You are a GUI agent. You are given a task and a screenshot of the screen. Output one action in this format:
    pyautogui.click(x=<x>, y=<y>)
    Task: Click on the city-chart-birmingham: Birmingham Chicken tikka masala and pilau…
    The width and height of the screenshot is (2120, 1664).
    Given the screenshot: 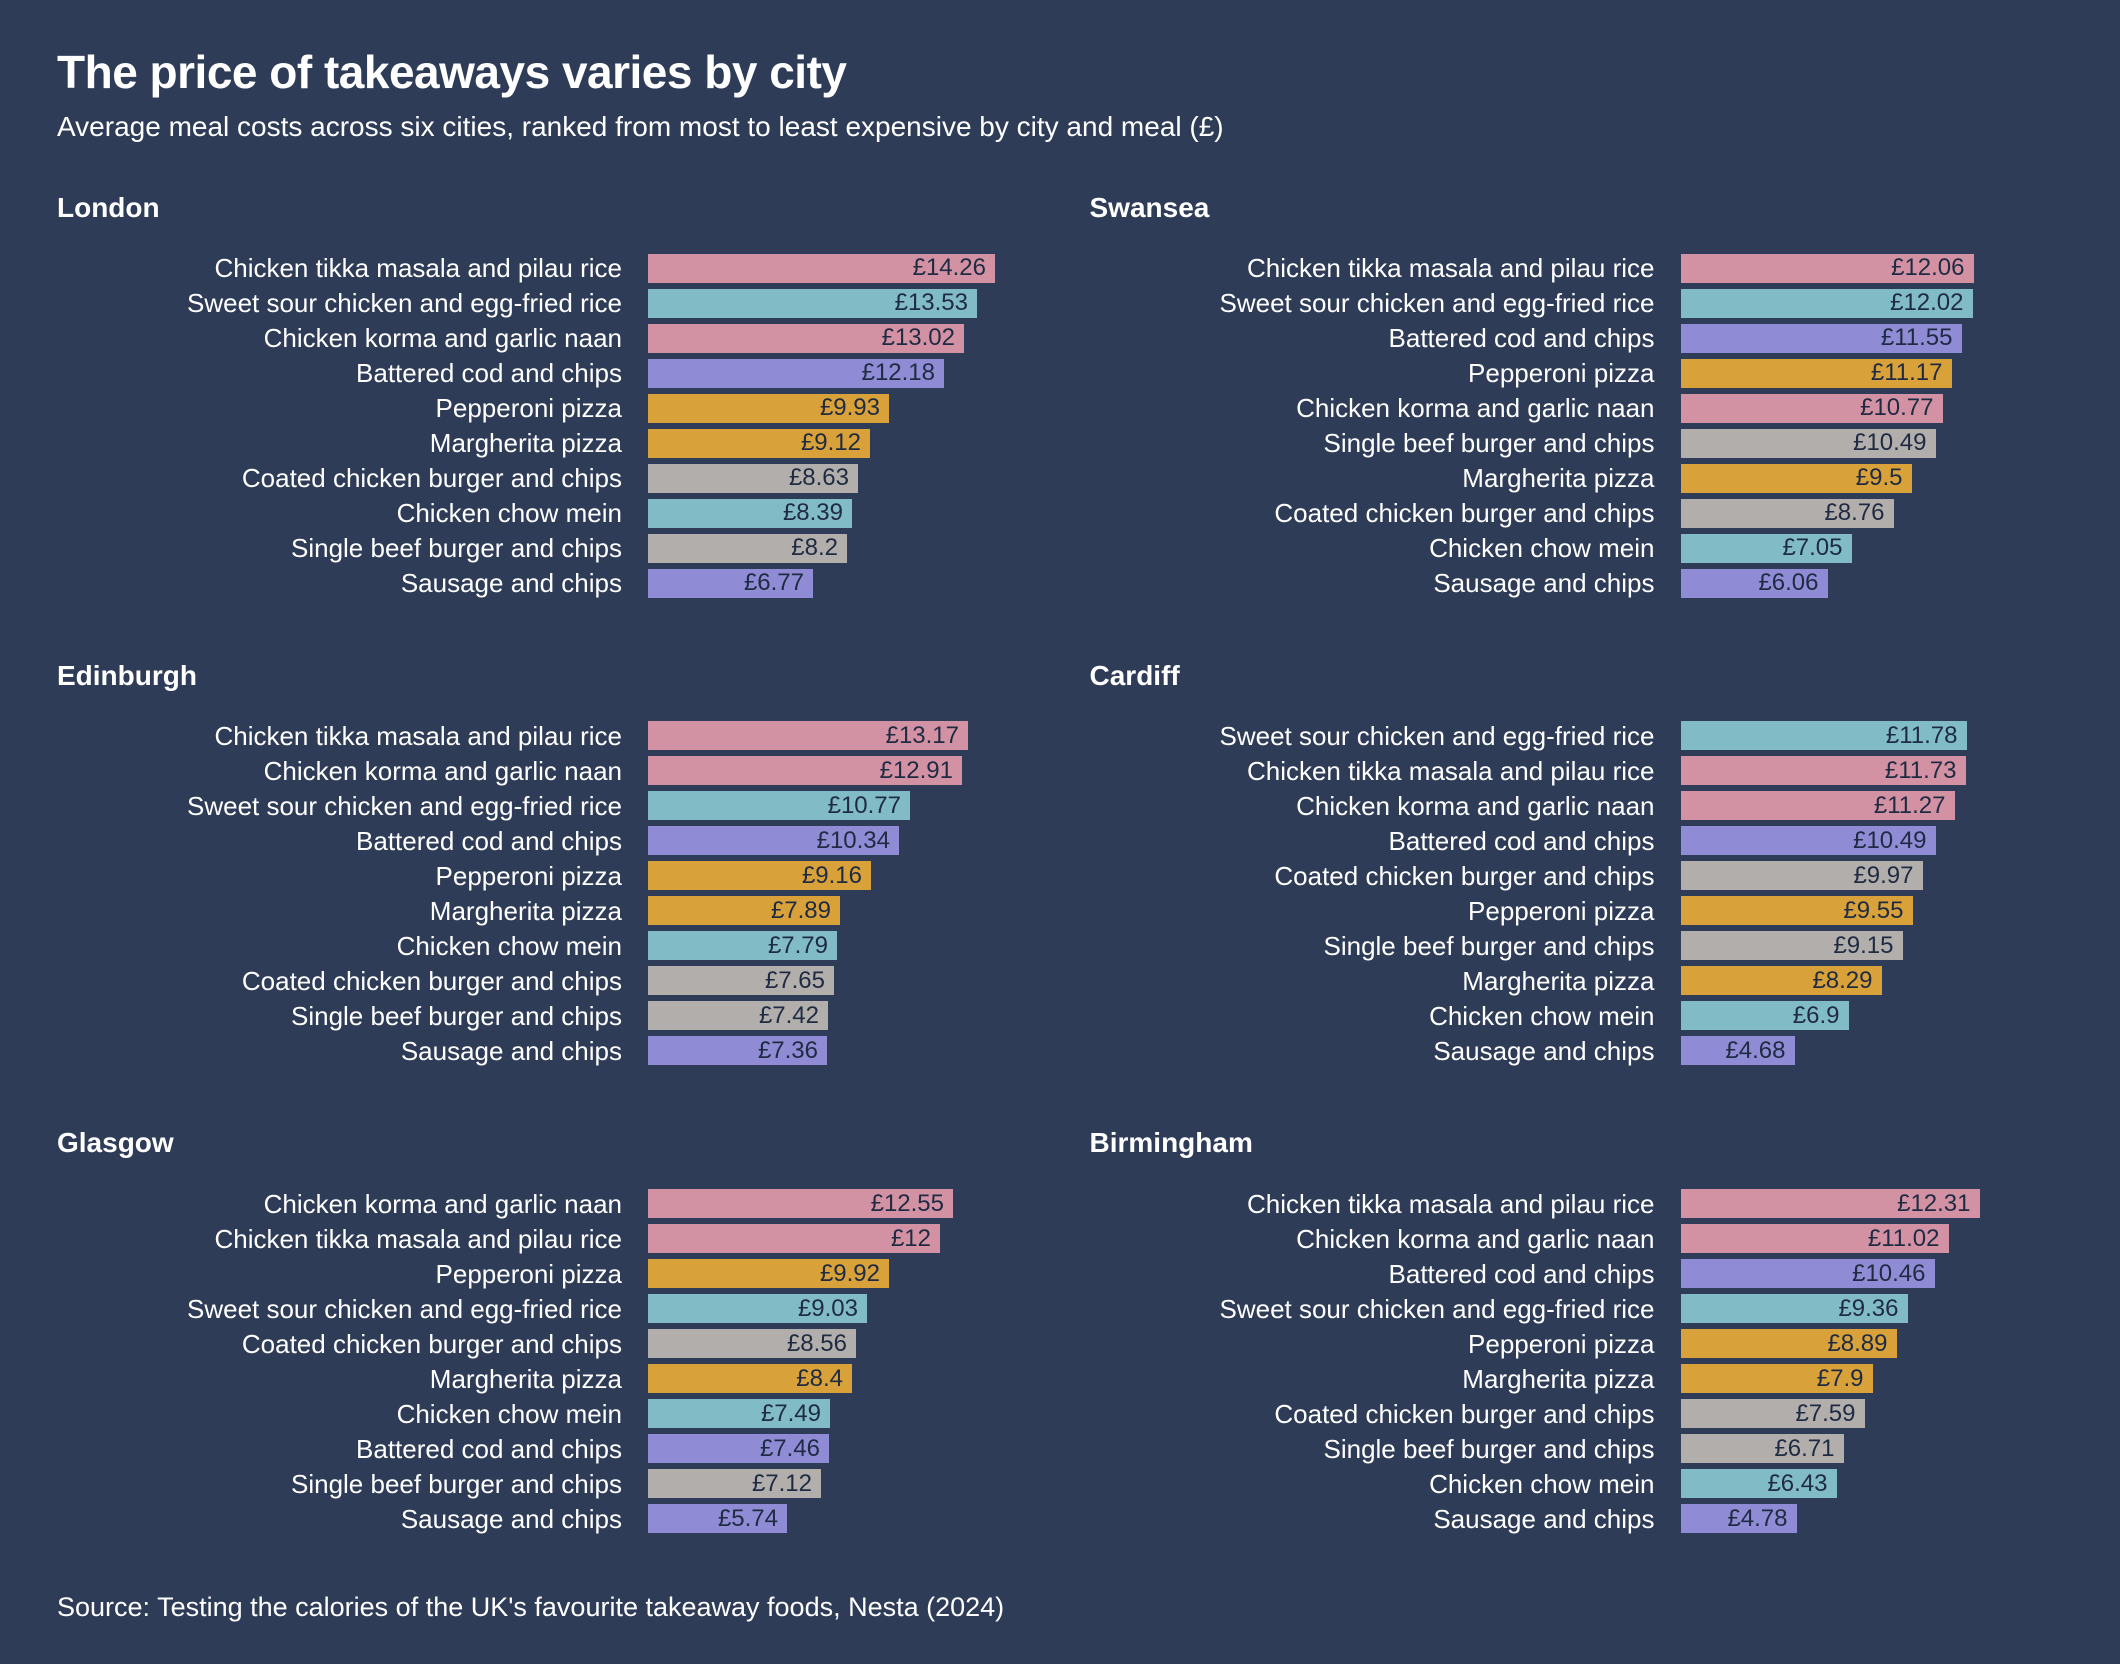 What is the action you would take?
    pyautogui.click(x=1580, y=1331)
    